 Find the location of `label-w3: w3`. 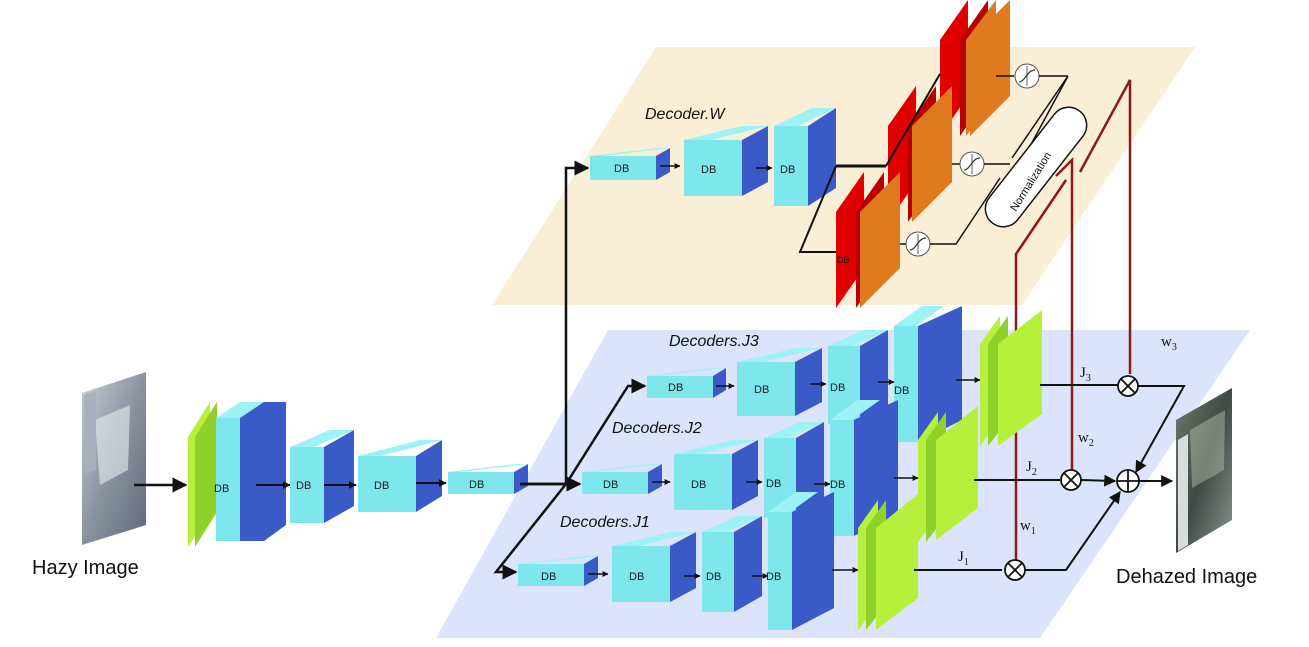

label-w3: w3 is located at coordinates (1169, 343).